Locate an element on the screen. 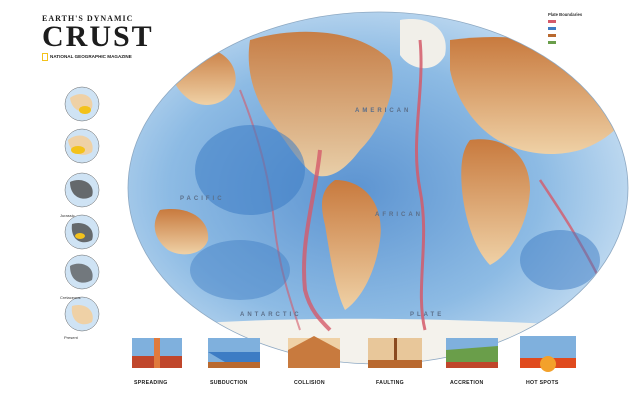 The image size is (640, 400). diagram-spreading is located at coordinates (157, 353).